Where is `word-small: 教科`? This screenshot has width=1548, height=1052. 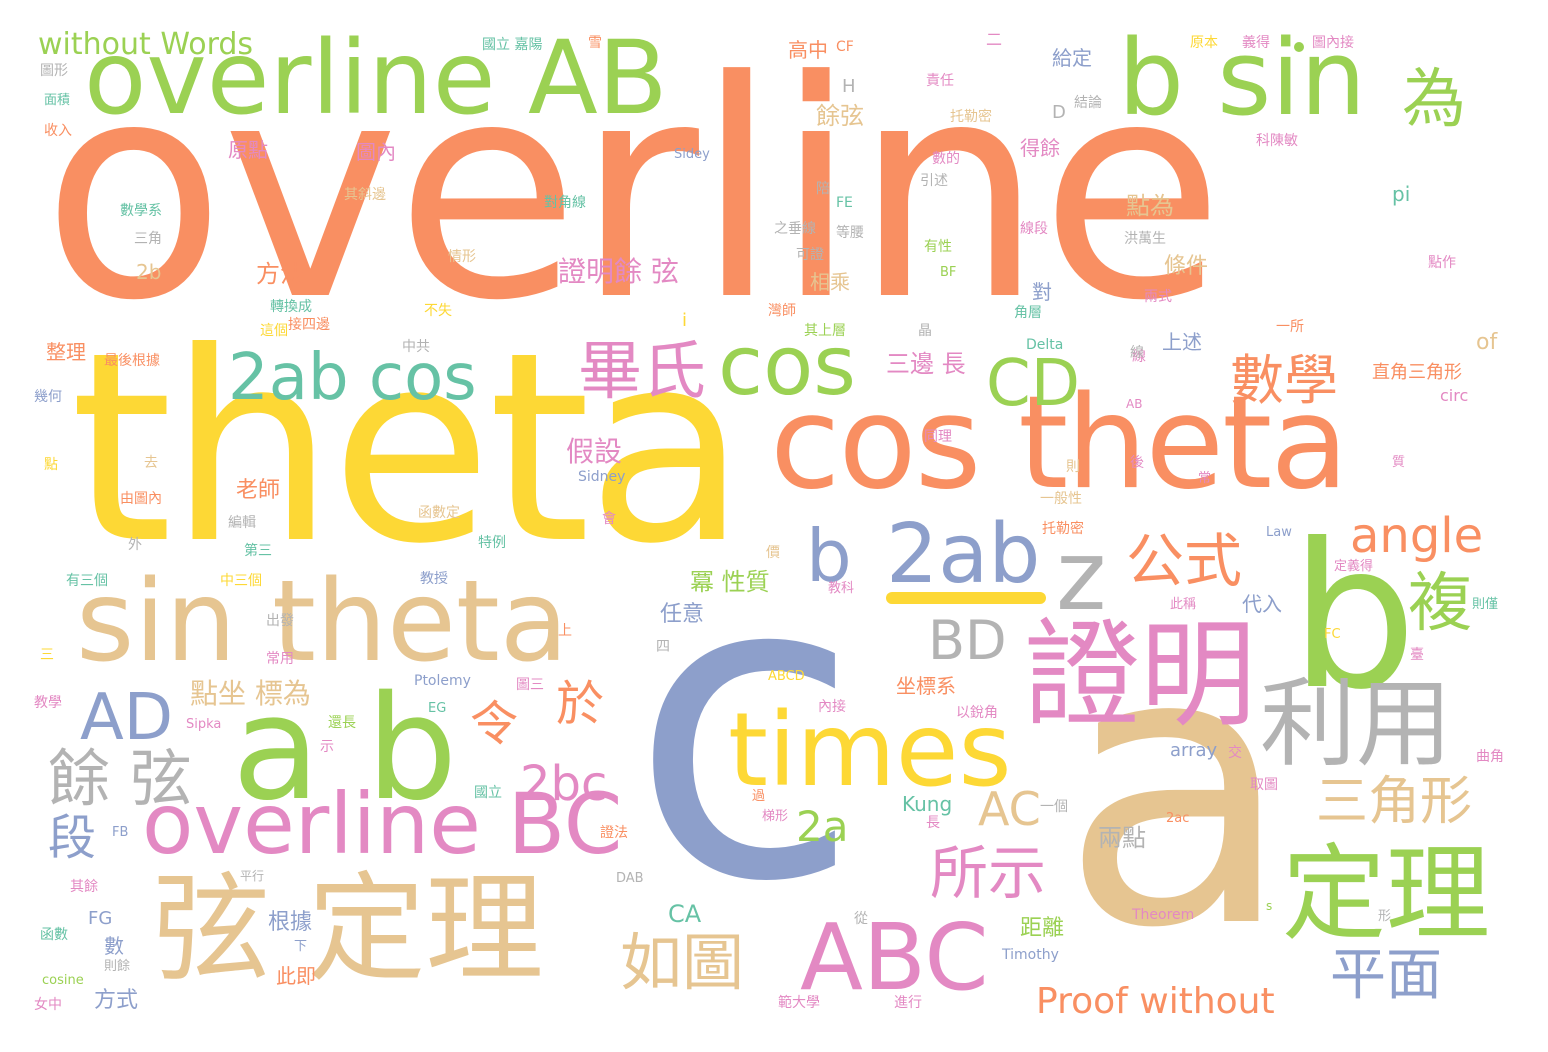 word-small: 教科 is located at coordinates (841, 588).